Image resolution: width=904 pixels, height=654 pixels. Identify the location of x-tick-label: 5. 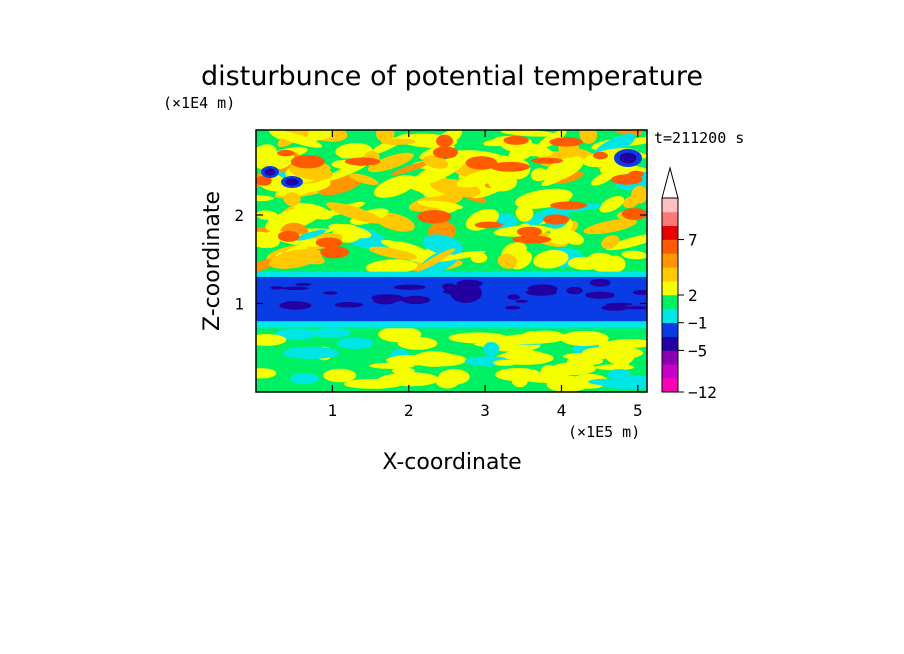
(638, 410).